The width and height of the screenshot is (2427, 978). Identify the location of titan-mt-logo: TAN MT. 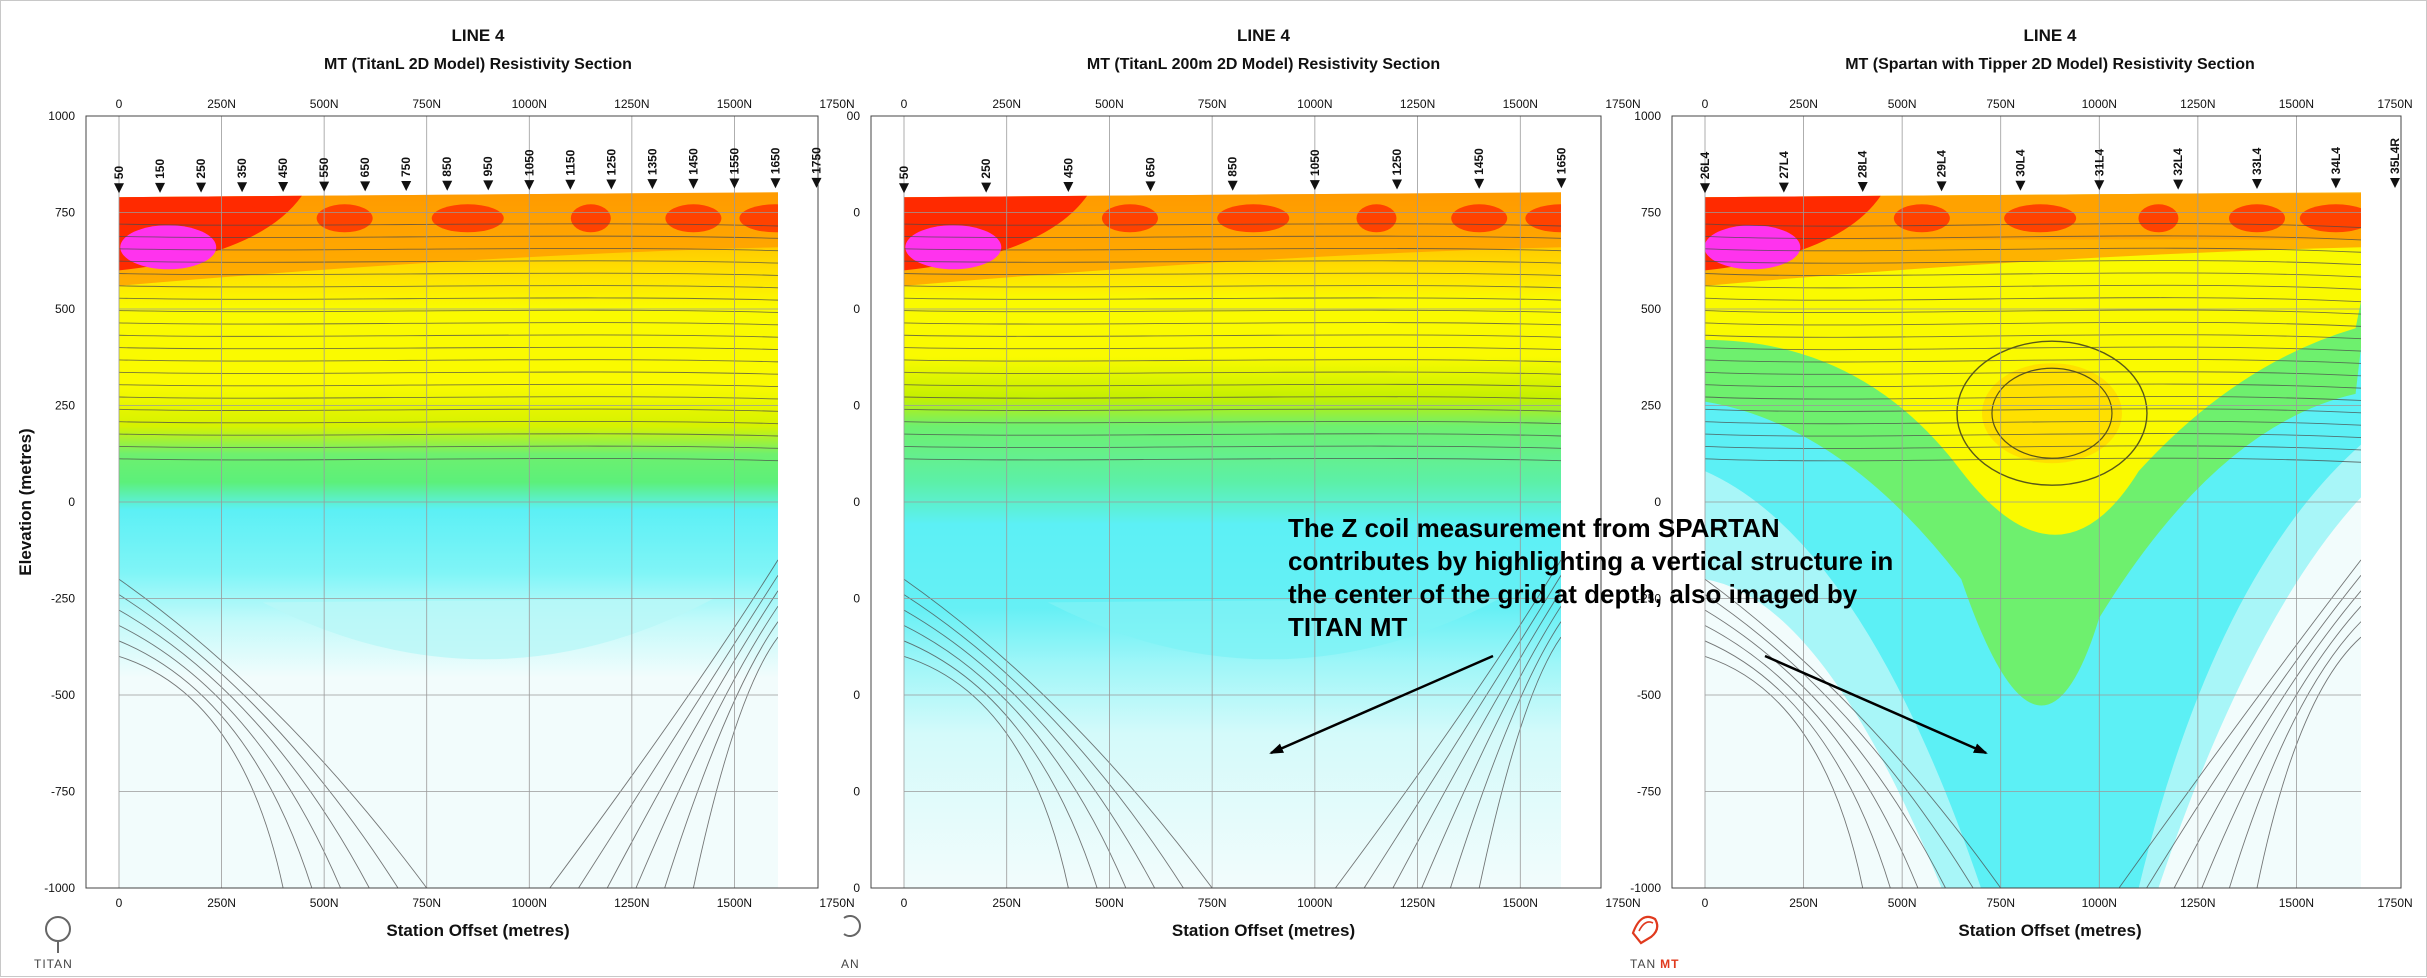
(1654, 944).